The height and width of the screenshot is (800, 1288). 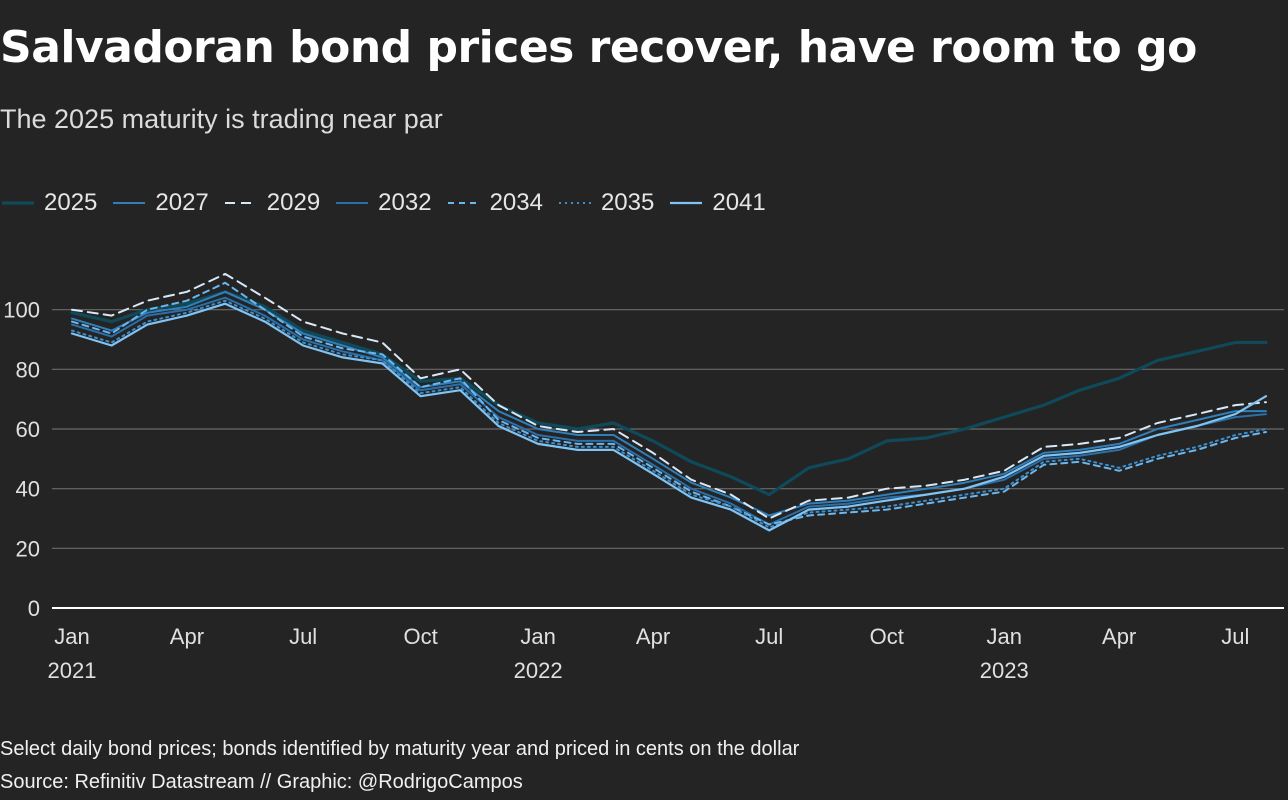 I want to click on legend-item-2034: 2034, so click(x=494, y=203).